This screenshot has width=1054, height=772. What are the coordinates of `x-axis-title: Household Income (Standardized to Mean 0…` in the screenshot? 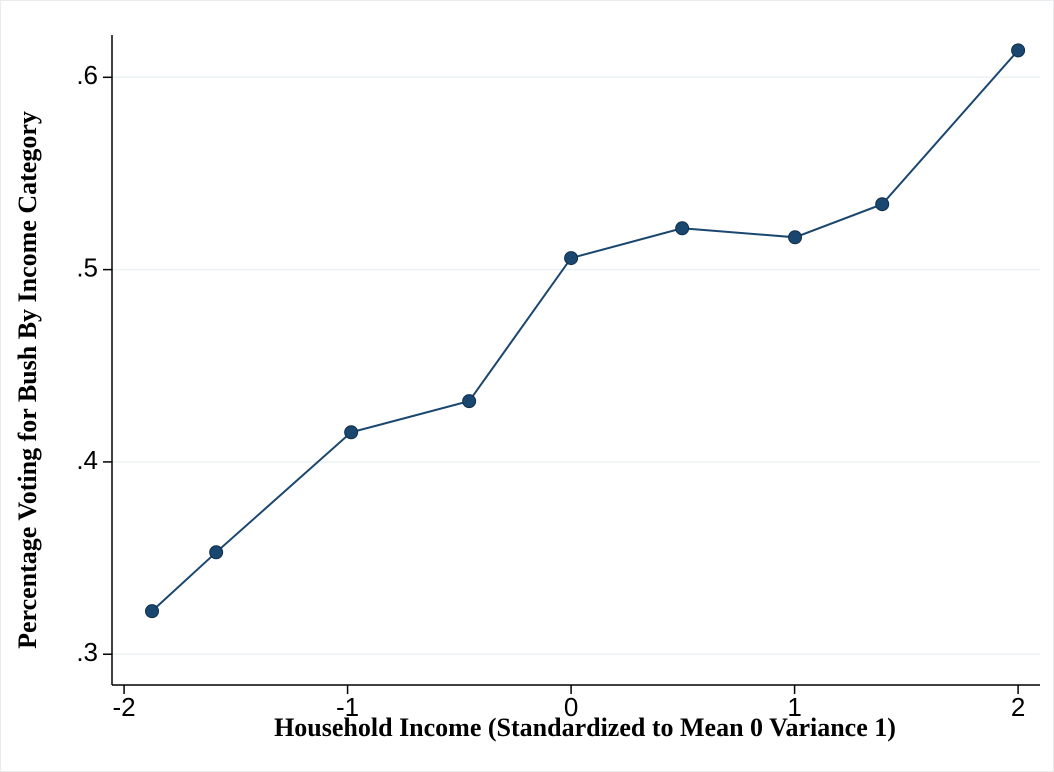 It's located at (585, 727).